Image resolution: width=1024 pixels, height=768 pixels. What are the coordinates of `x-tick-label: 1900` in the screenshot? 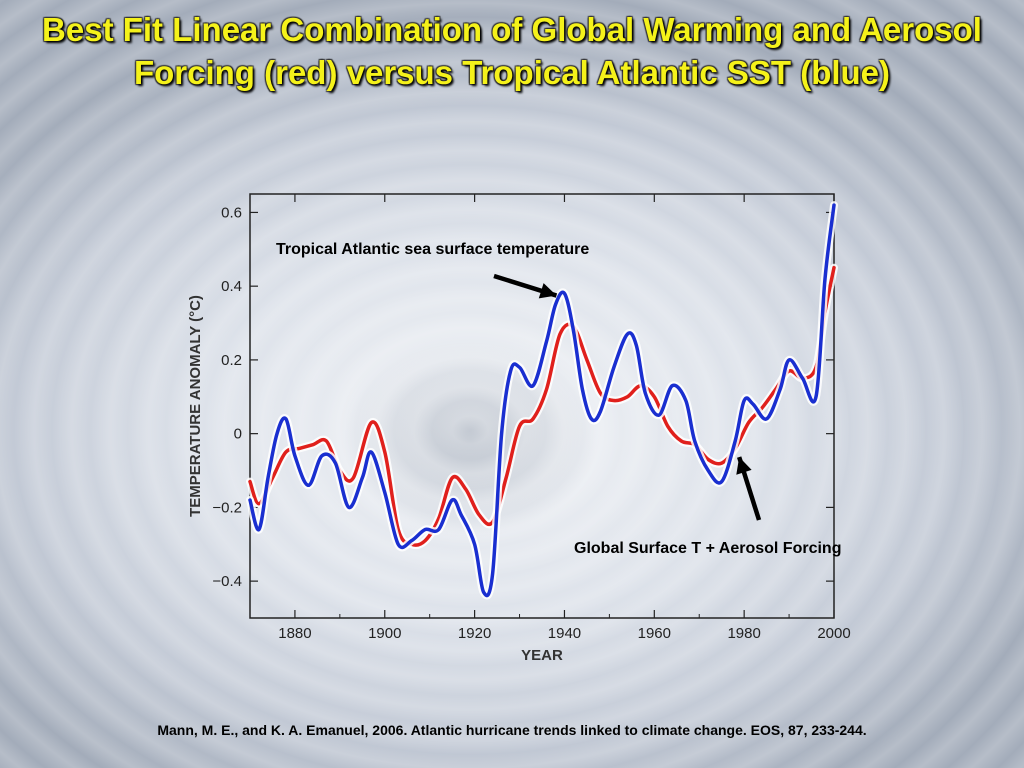 It's located at (384, 633).